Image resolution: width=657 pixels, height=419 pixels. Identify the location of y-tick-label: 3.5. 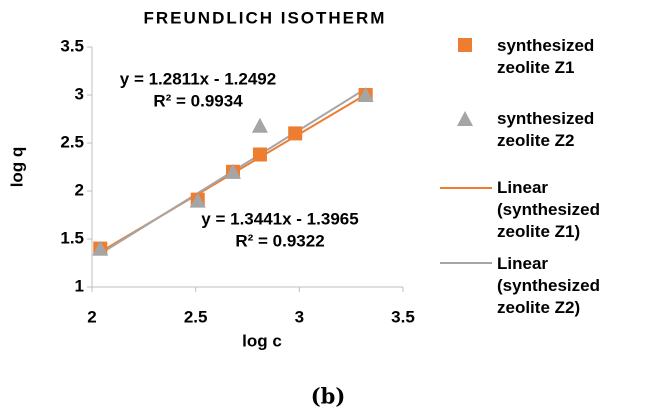
(72, 45).